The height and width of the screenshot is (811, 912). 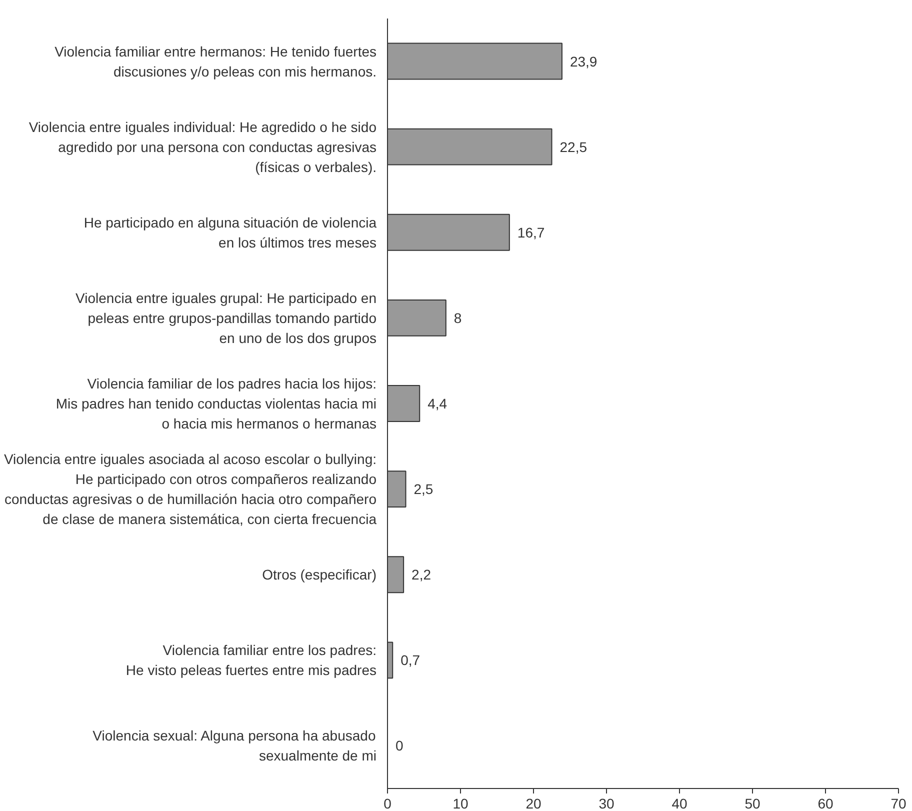 What do you see at coordinates (458, 318) in the screenshot?
I see `data-label: 8` at bounding box center [458, 318].